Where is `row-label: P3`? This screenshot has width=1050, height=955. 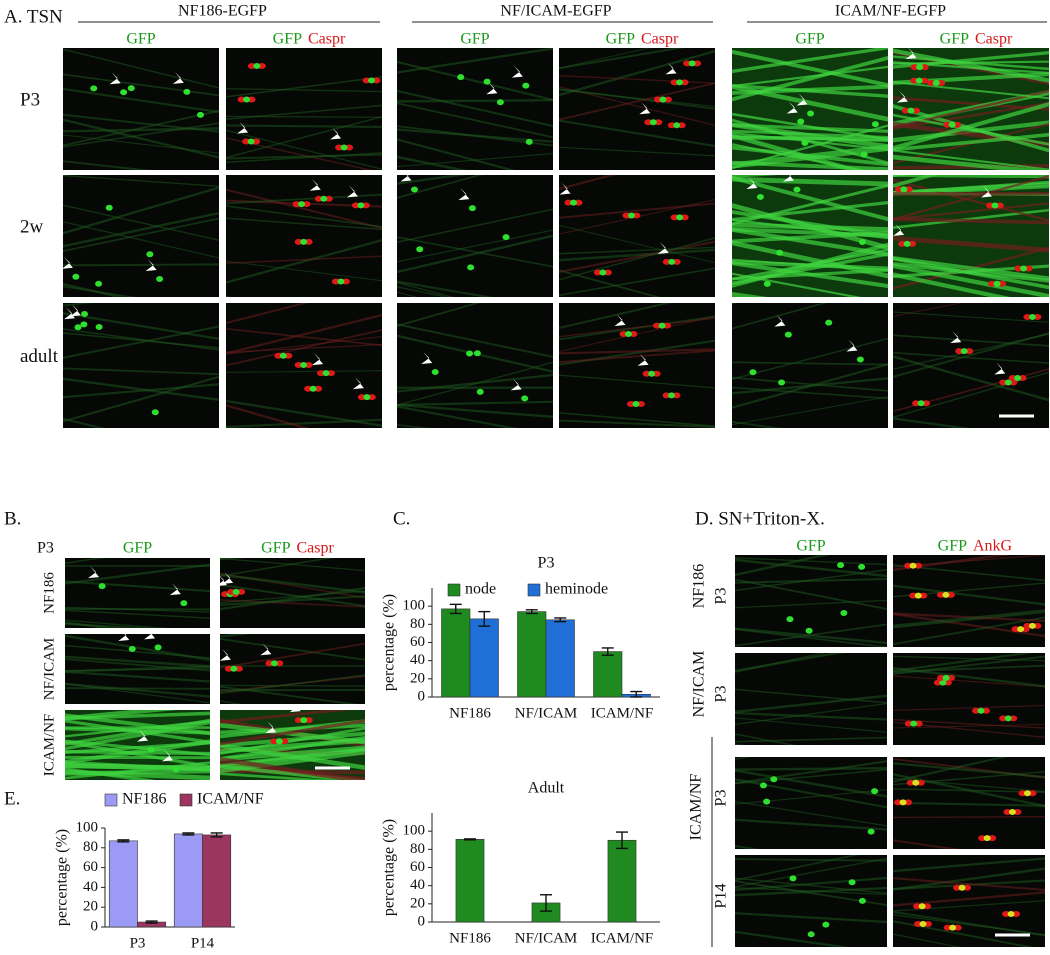 row-label: P3 is located at coordinates (30, 99).